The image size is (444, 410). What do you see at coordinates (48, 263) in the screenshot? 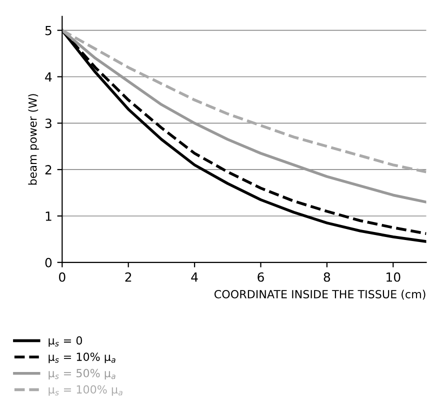
I see `y-tick-label: 0` at bounding box center [48, 263].